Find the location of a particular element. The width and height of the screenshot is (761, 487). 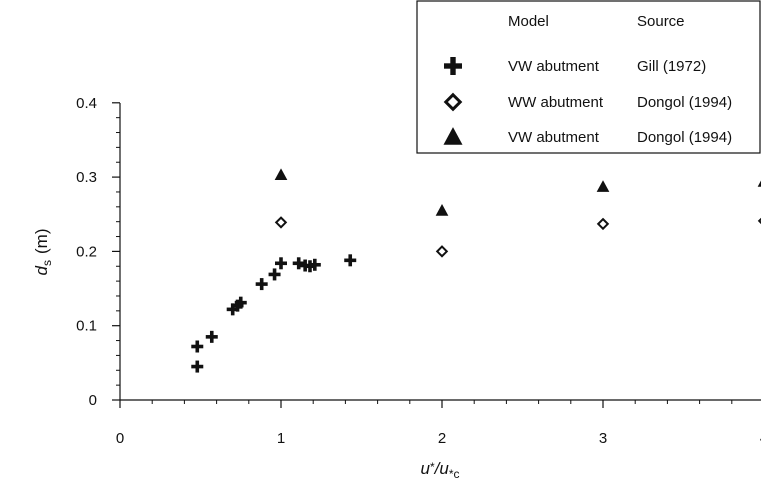

series-triangle is located at coordinates (517, 192).